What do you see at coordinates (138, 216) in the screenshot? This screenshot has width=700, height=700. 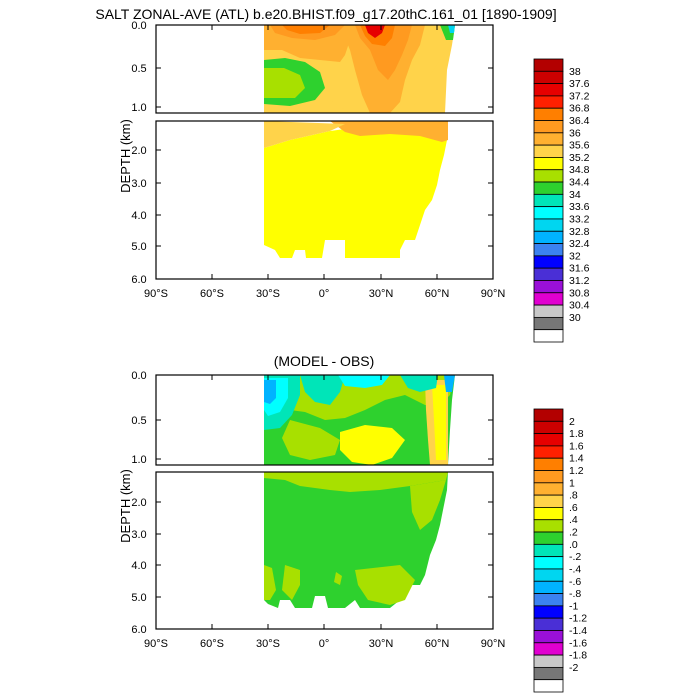 I see `panel-1-ytick-label: 4.0` at bounding box center [138, 216].